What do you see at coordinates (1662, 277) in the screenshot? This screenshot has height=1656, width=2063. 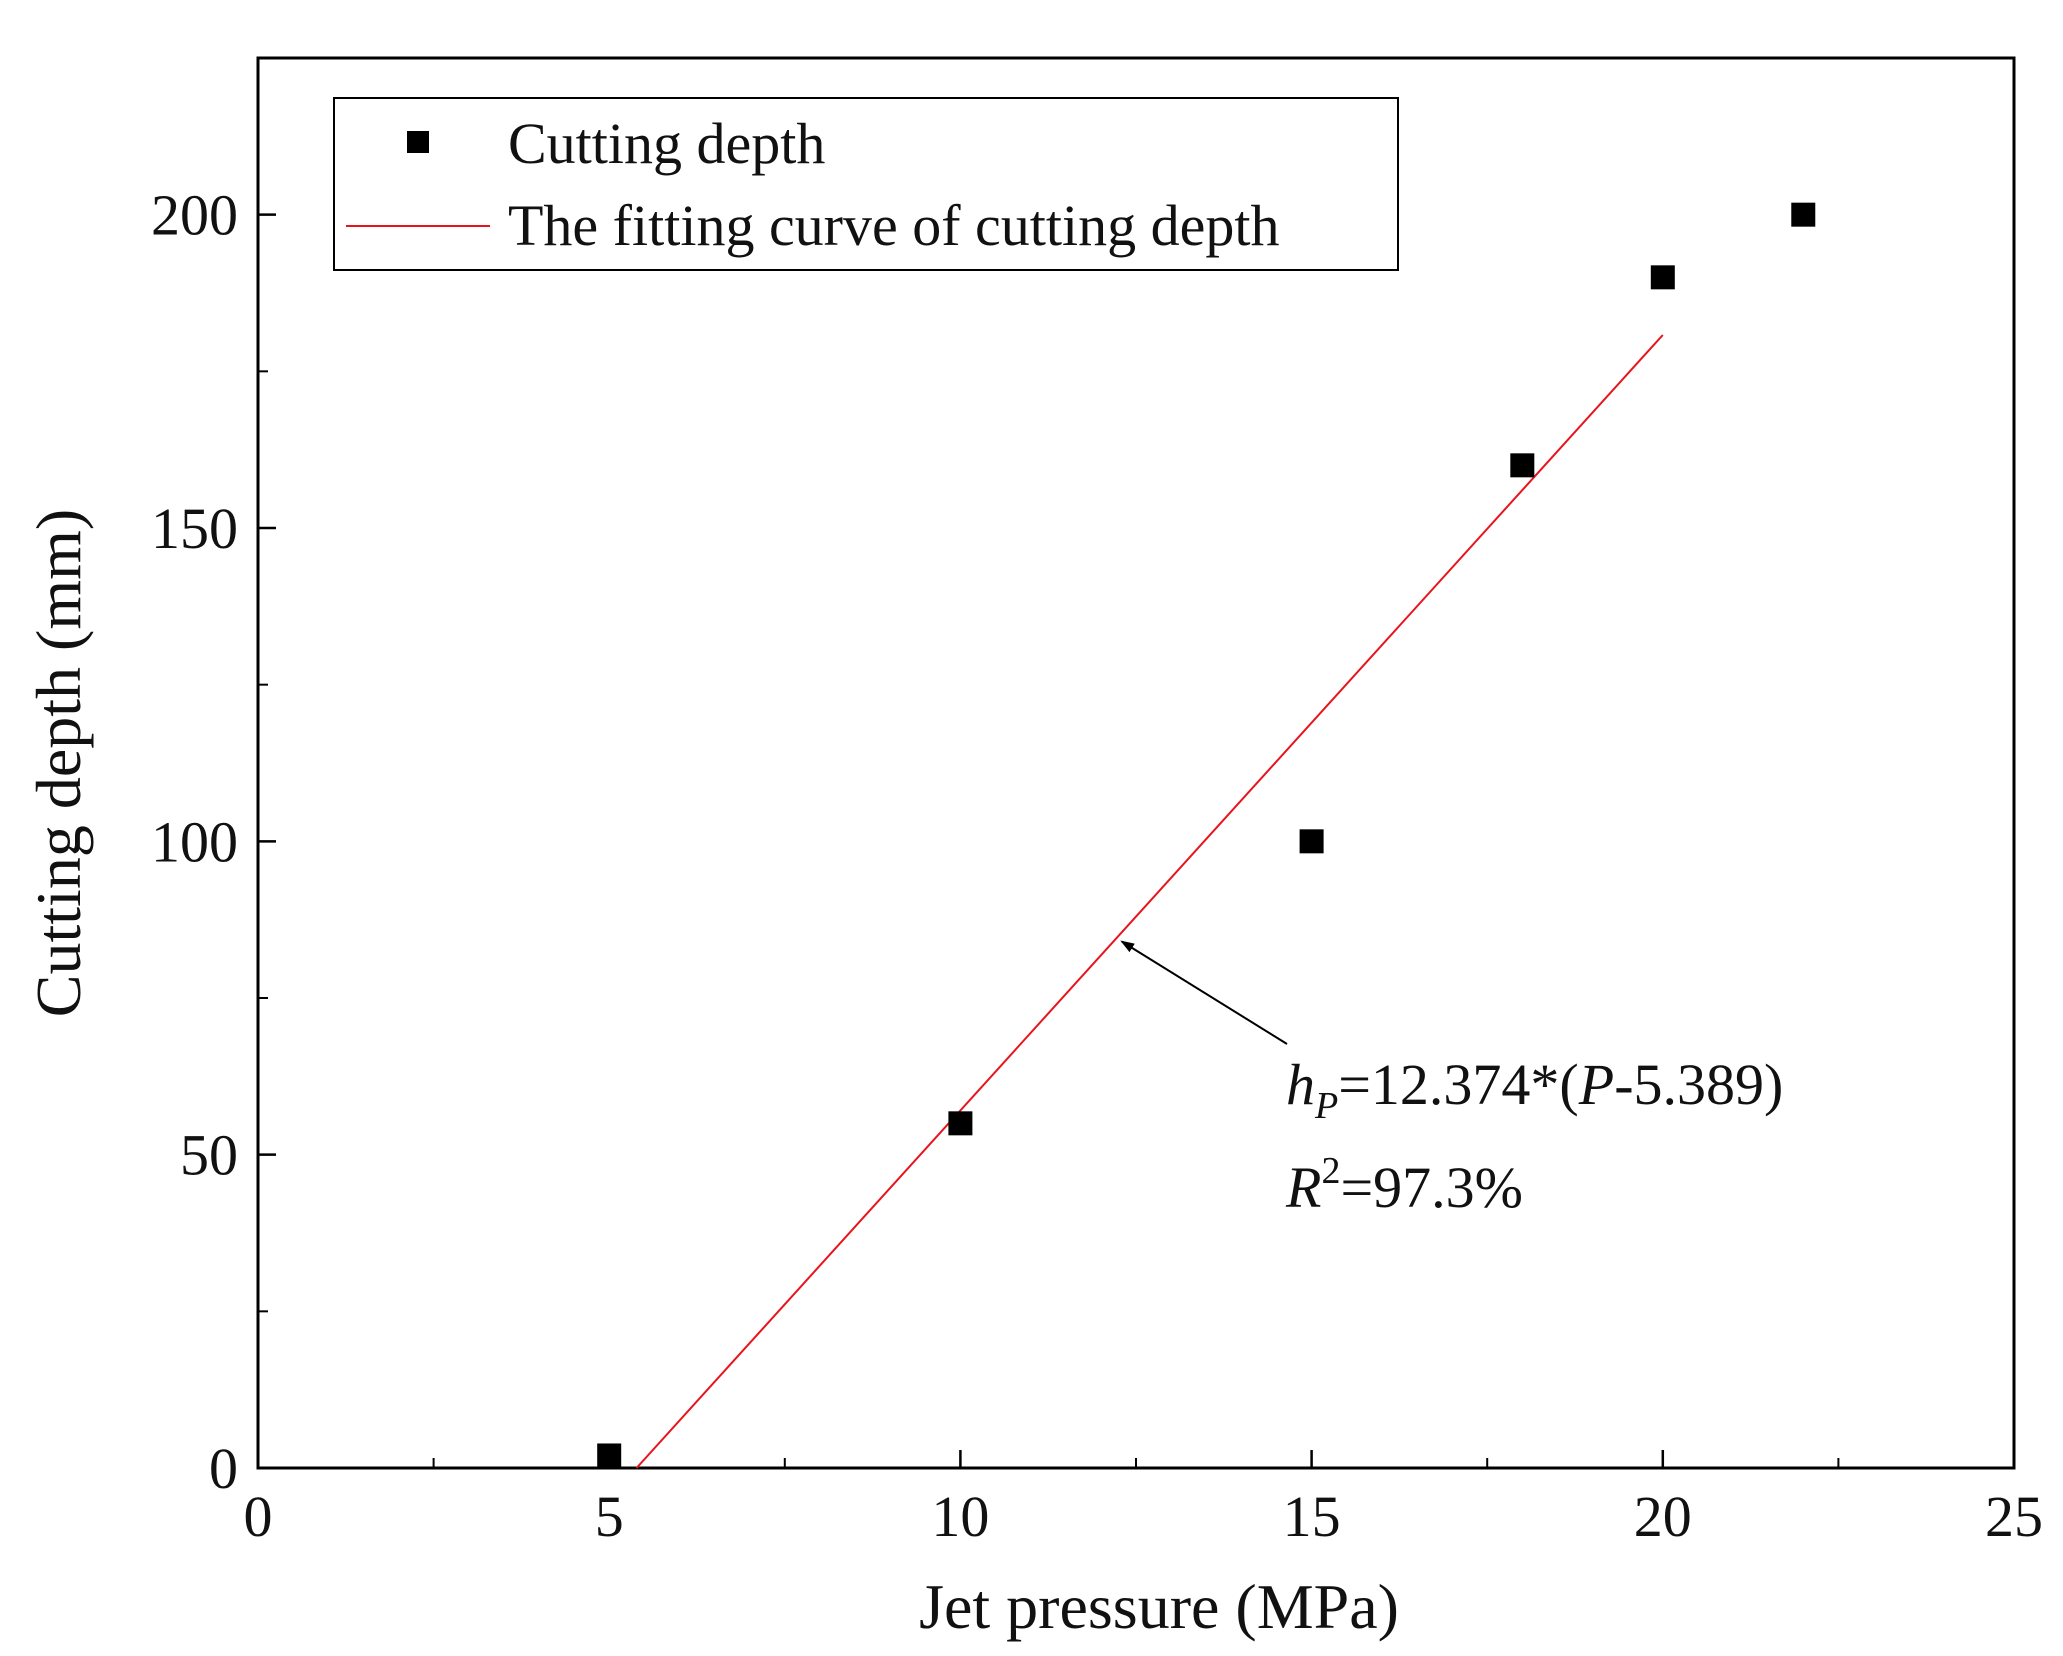 I see `data-point-20mpa` at bounding box center [1662, 277].